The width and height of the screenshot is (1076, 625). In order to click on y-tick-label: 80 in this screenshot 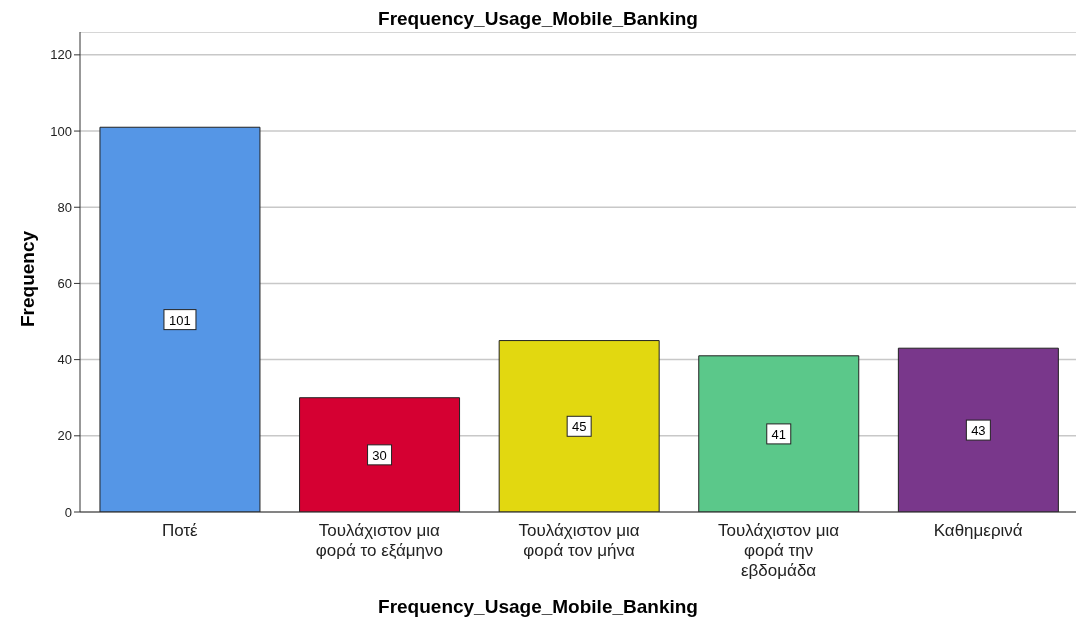, I will do `click(64, 207)`.